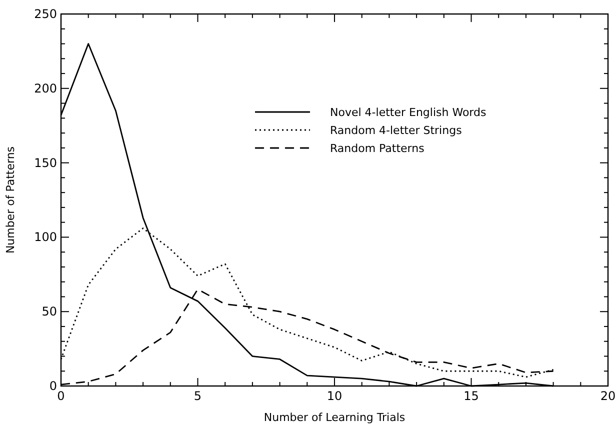 The height and width of the screenshot is (425, 616). I want to click on legend-label: Random Patterns, so click(377, 148).